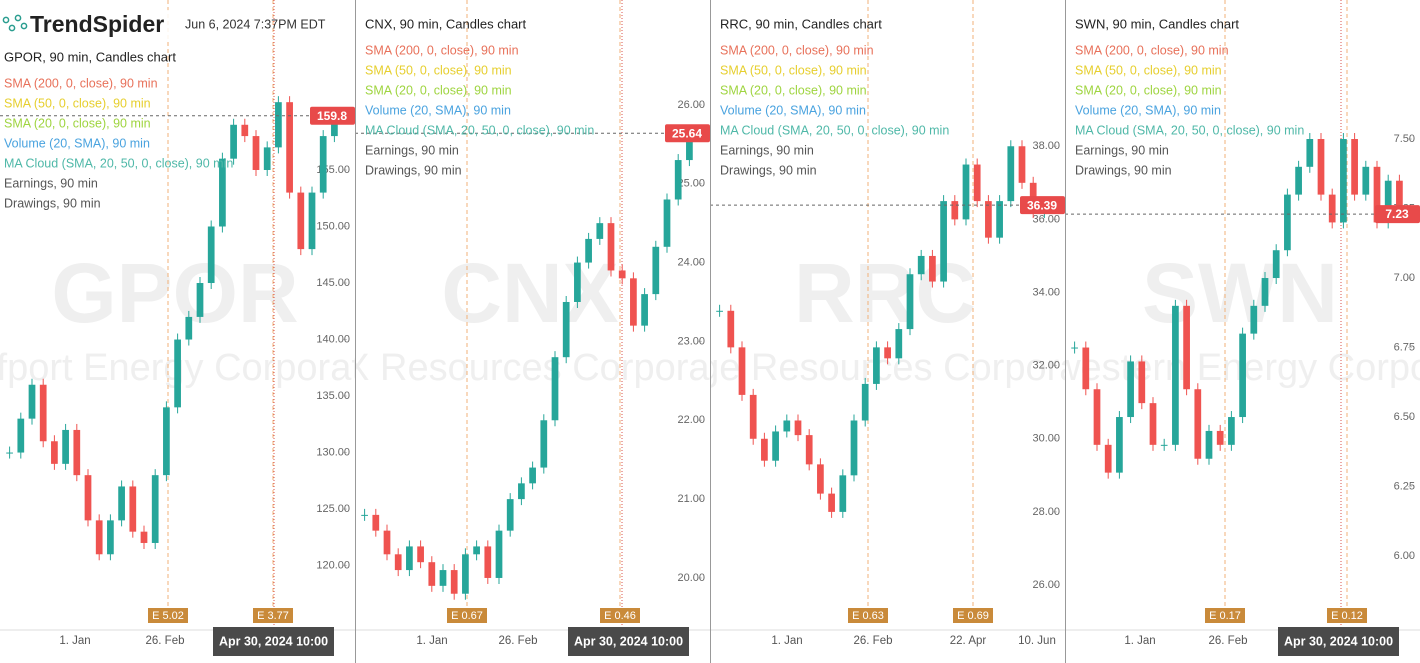 The height and width of the screenshot is (663, 1420). Describe the element at coordinates (801, 23) in the screenshot. I see `chart-title: RRC, 90 min, Candles chart` at that location.